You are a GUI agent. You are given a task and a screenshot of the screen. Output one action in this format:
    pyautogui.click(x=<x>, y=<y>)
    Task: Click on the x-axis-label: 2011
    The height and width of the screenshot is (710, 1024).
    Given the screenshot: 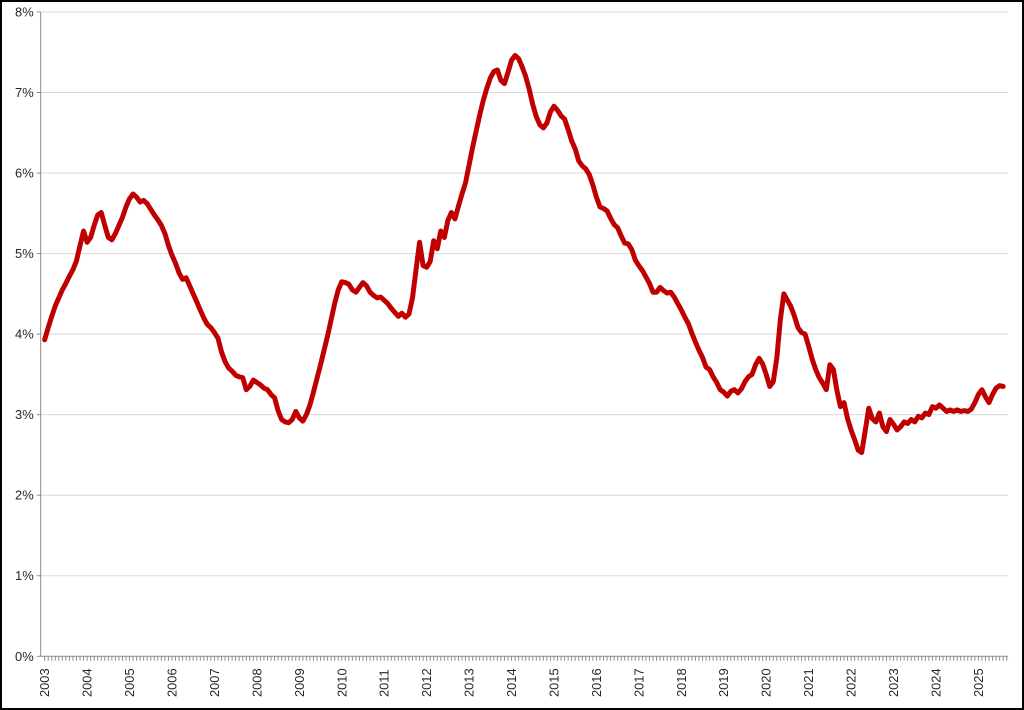 What is the action you would take?
    pyautogui.click(x=384, y=683)
    